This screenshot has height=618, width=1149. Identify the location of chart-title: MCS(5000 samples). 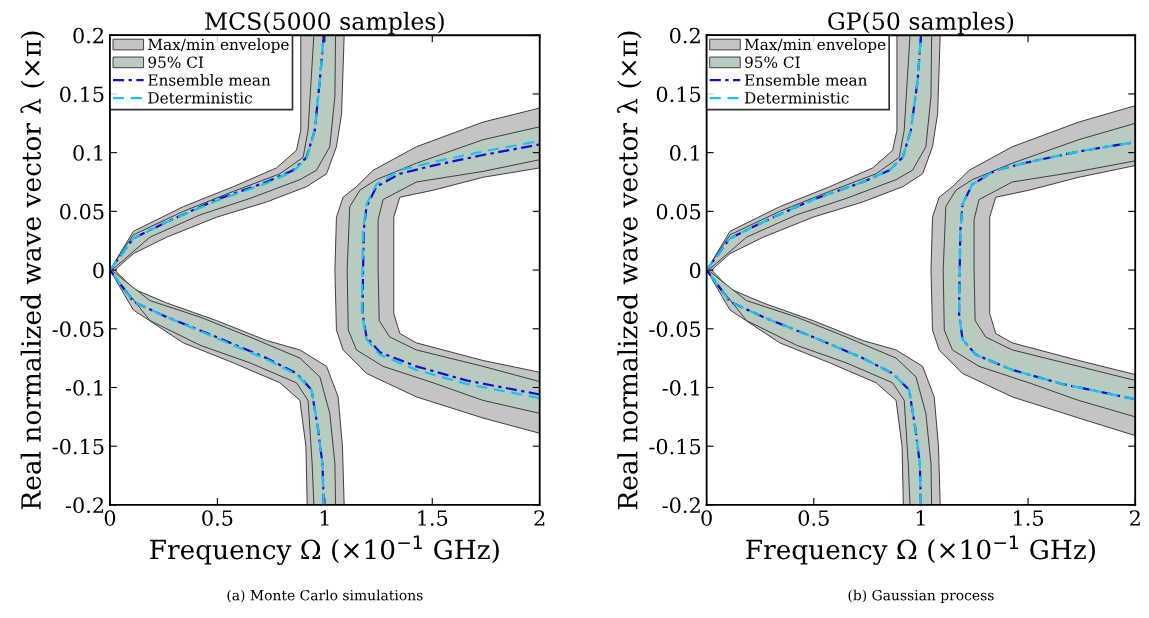
(324, 23).